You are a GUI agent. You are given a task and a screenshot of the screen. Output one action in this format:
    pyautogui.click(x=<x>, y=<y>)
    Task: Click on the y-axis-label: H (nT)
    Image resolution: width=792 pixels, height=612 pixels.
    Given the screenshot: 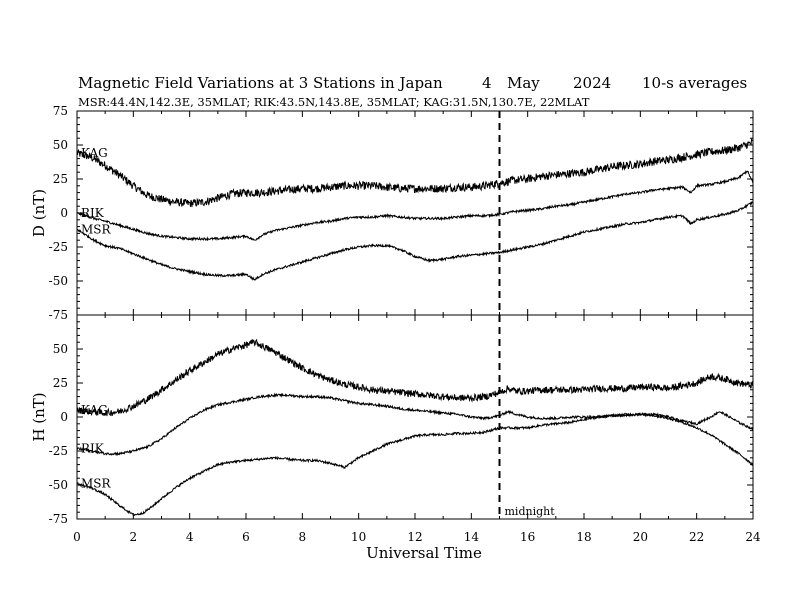 What is the action you would take?
    pyautogui.click(x=39, y=416)
    